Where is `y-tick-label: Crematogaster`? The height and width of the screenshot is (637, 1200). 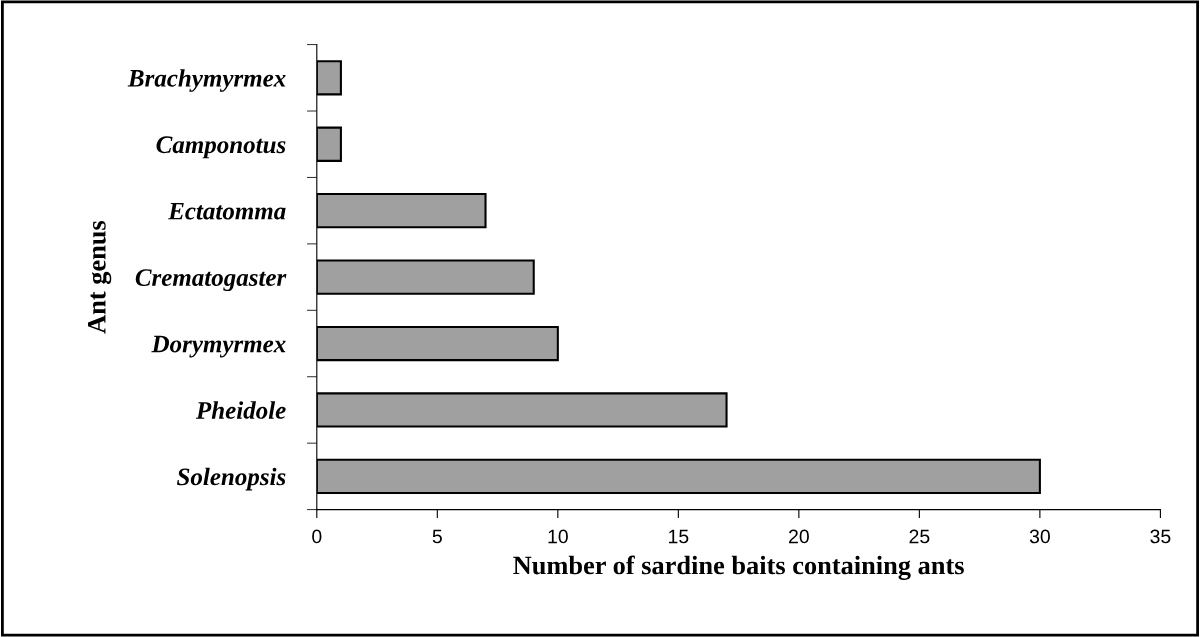 y-tick-label: Crematogaster is located at coordinates (211, 280).